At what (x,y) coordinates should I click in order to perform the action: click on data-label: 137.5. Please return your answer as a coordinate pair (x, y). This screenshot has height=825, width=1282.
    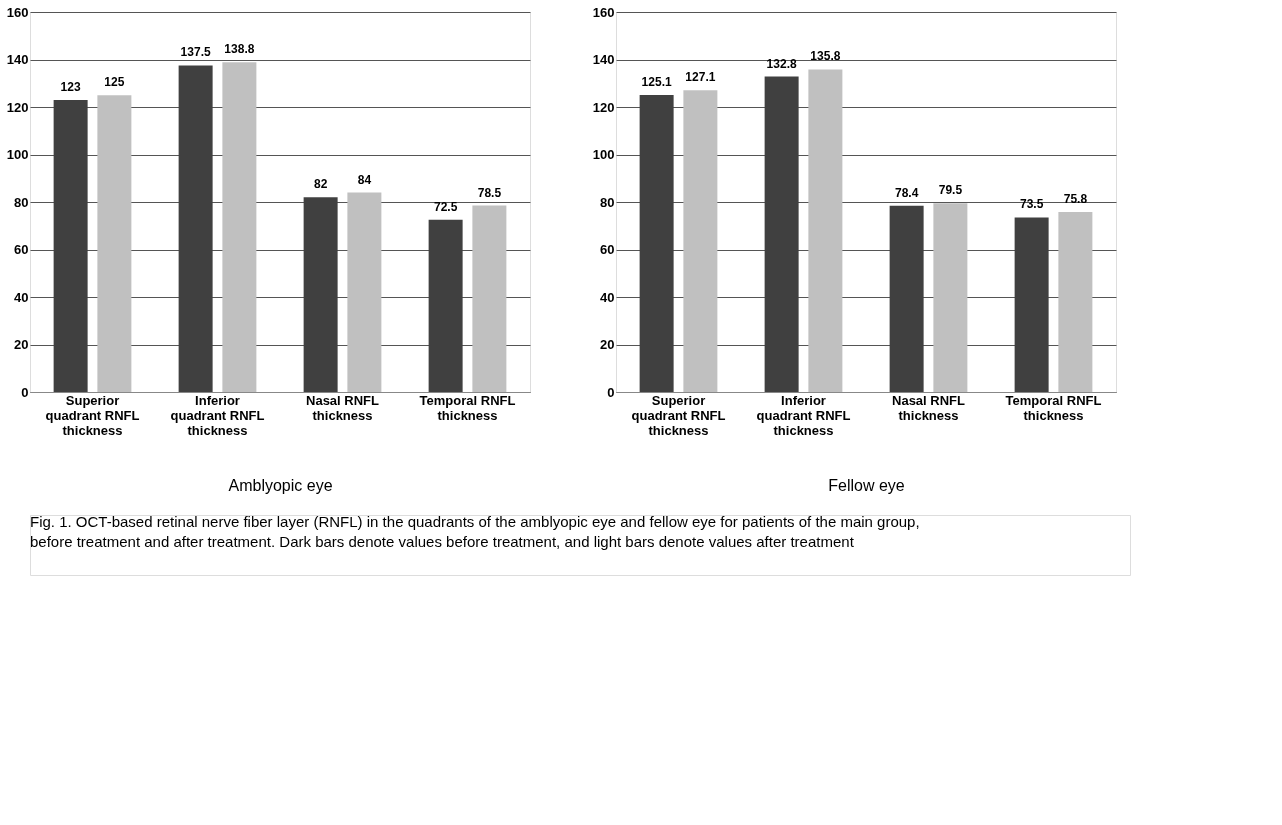
    Looking at the image, I should click on (195, 52).